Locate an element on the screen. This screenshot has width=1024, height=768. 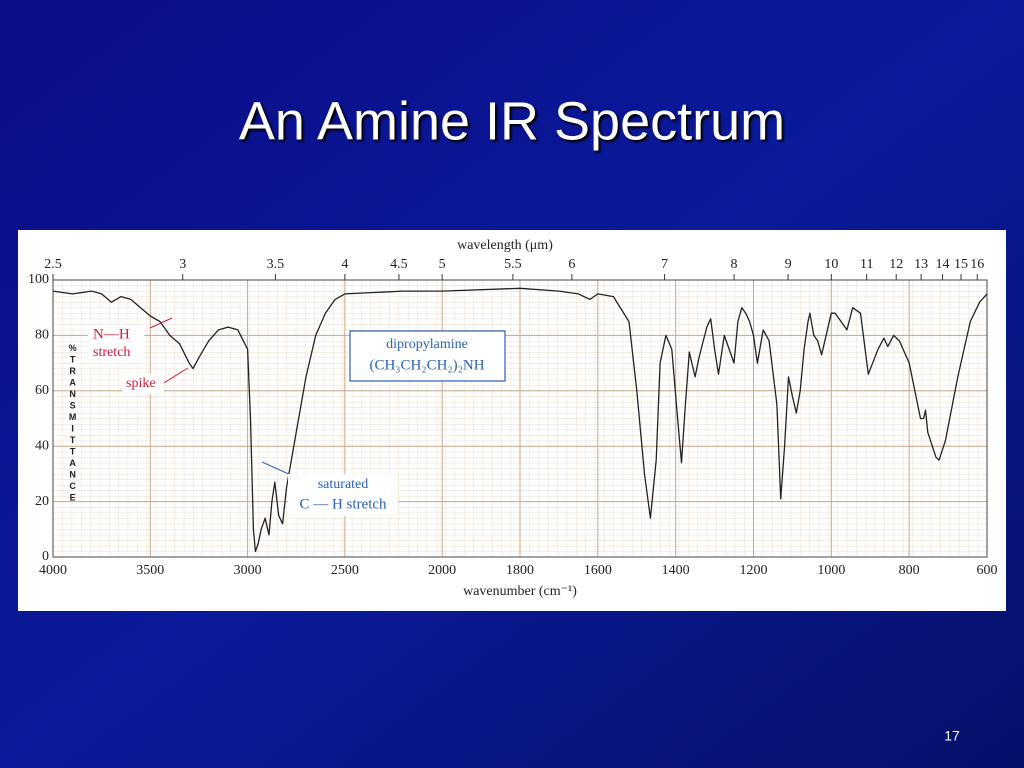
x-tick-label: 2000 is located at coordinates (442, 570).